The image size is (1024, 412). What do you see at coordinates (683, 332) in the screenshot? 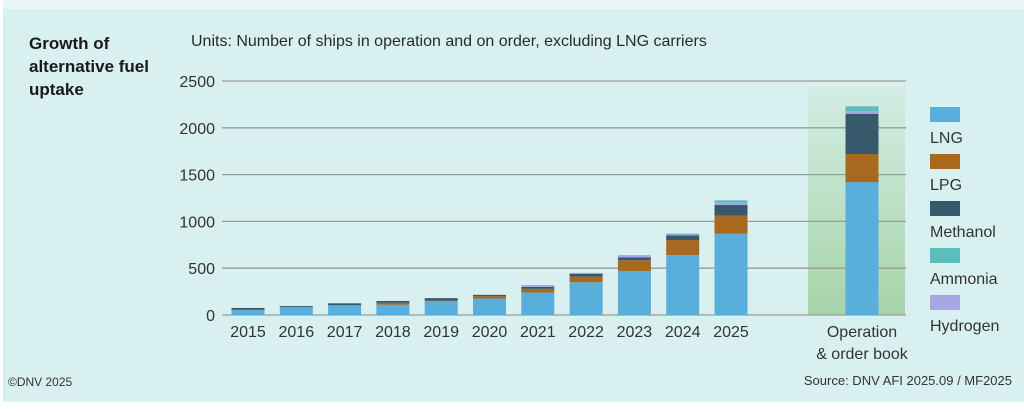
I see `x-tick-label: 2024` at bounding box center [683, 332].